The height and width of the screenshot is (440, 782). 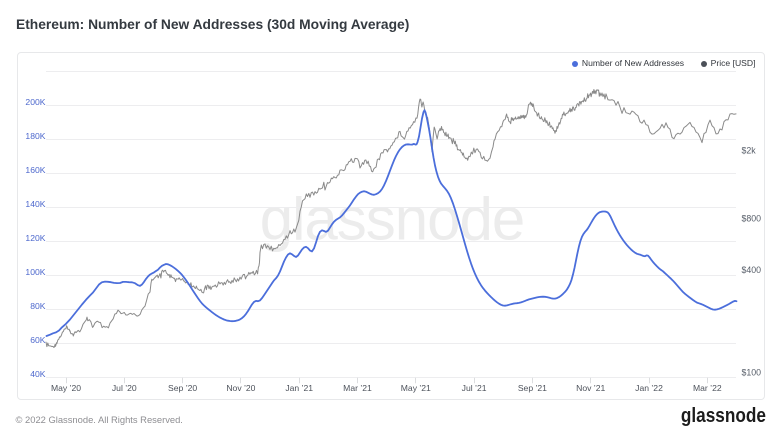 What do you see at coordinates (35, 170) in the screenshot?
I see `svg-text: 160K` at bounding box center [35, 170].